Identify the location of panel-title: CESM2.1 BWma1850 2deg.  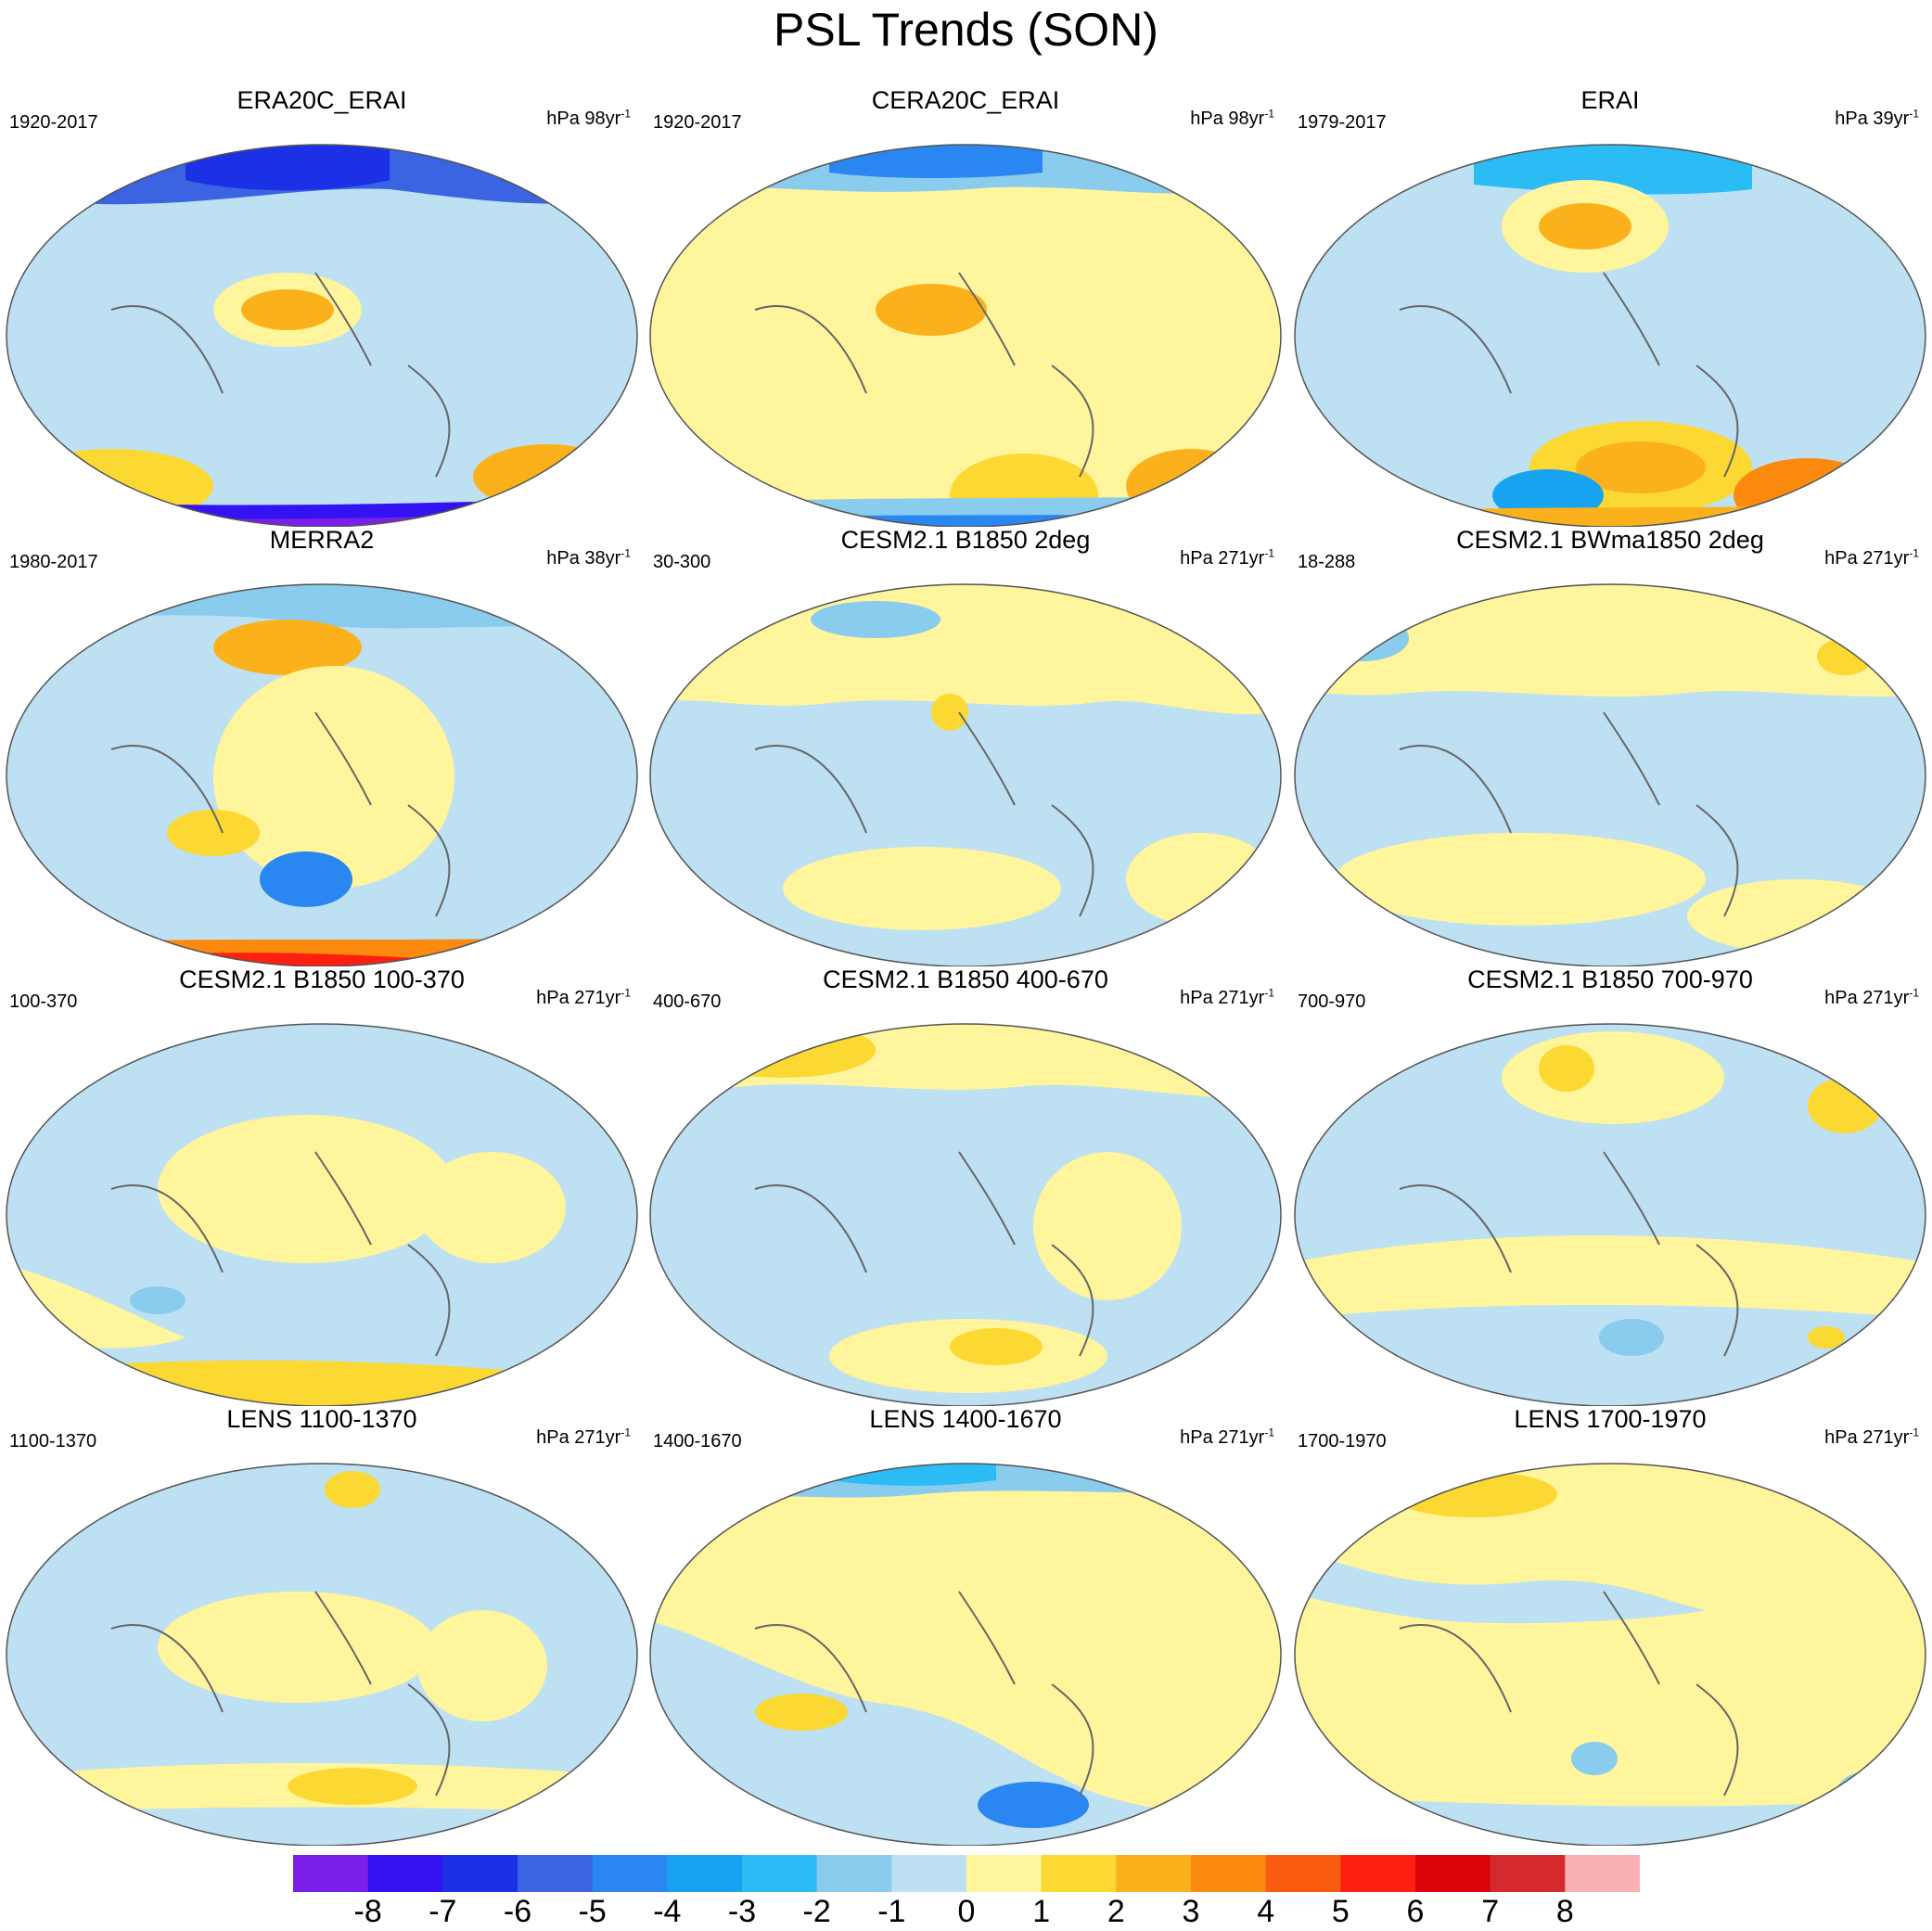
(1610, 540).